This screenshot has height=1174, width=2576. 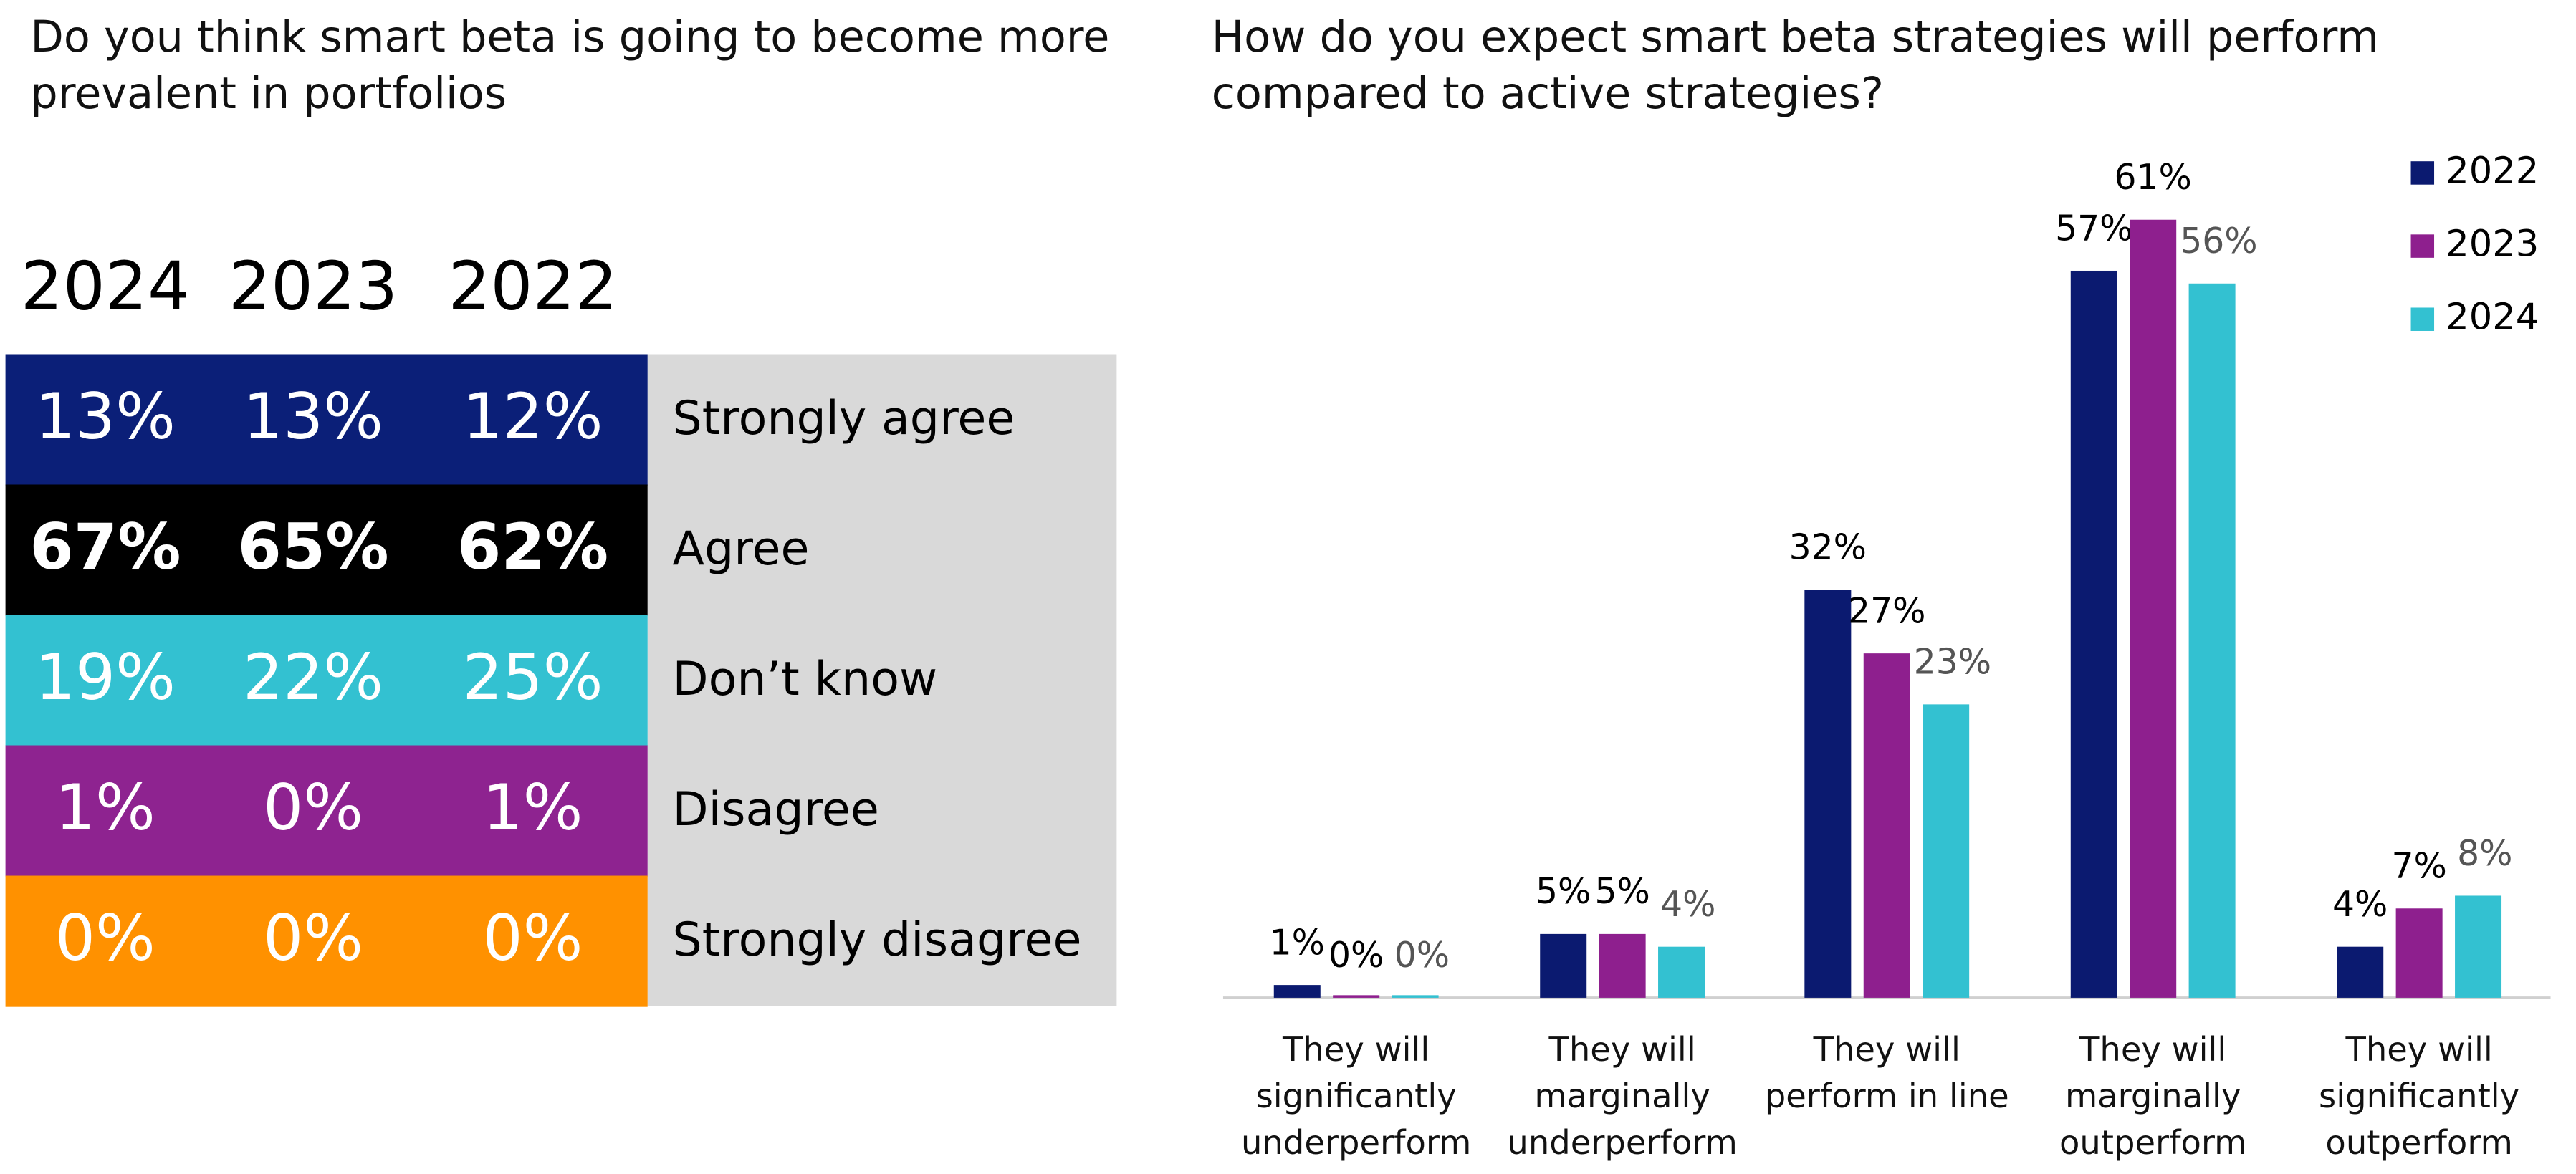 What do you see at coordinates (2093, 228) in the screenshot?
I see `value-label: 57%` at bounding box center [2093, 228].